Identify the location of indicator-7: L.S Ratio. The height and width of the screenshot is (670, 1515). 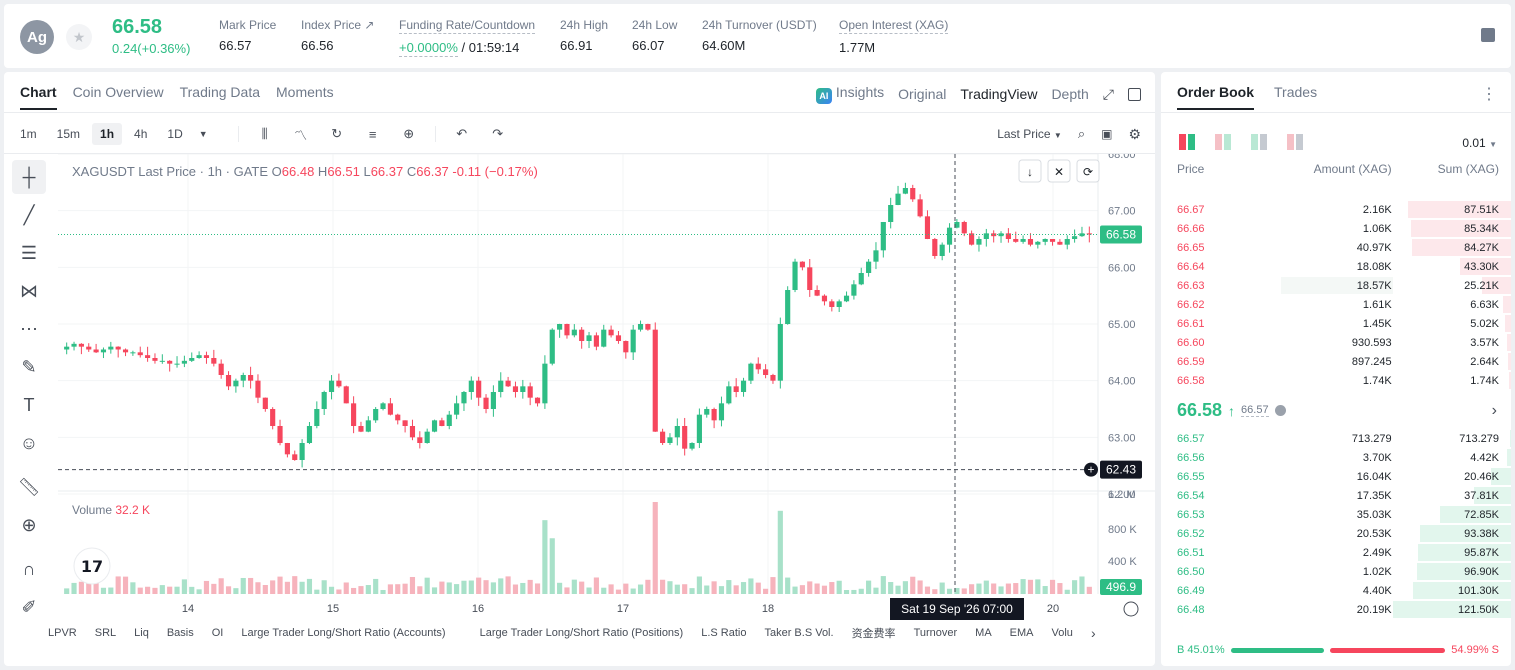
(724, 633).